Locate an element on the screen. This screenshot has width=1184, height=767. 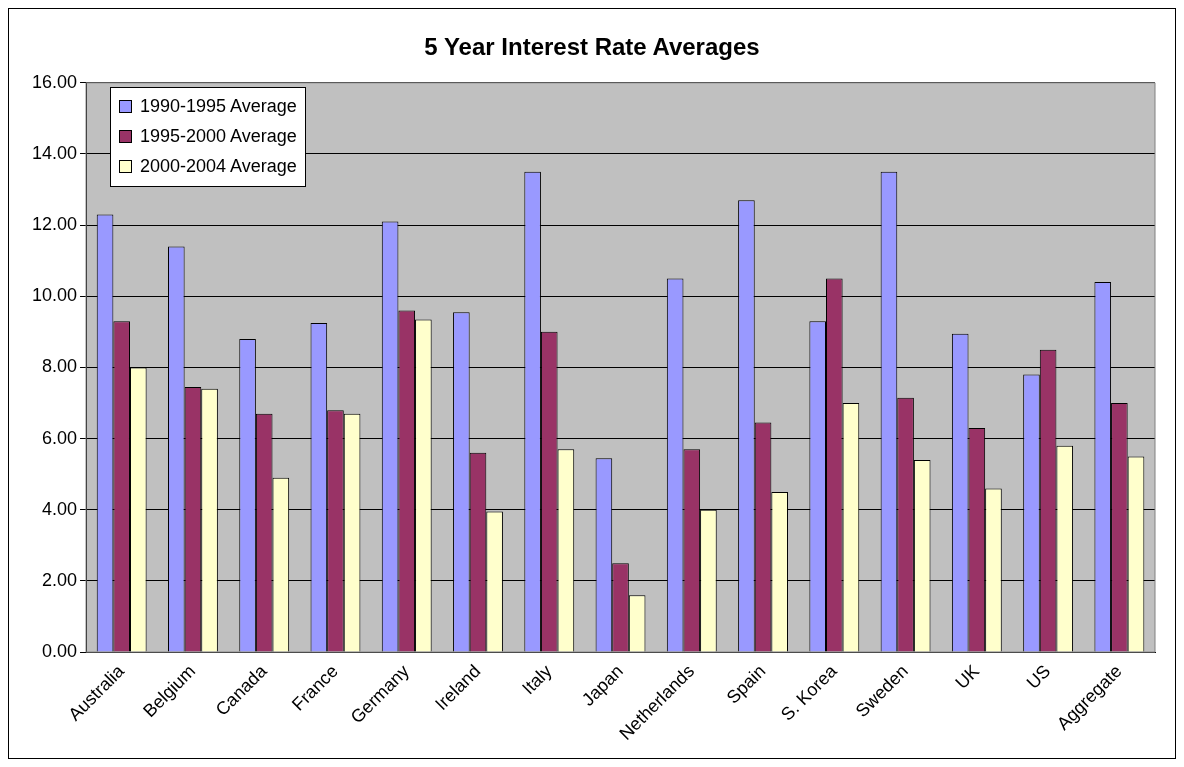
y-tick-label: 0.00 is located at coordinates (60, 651).